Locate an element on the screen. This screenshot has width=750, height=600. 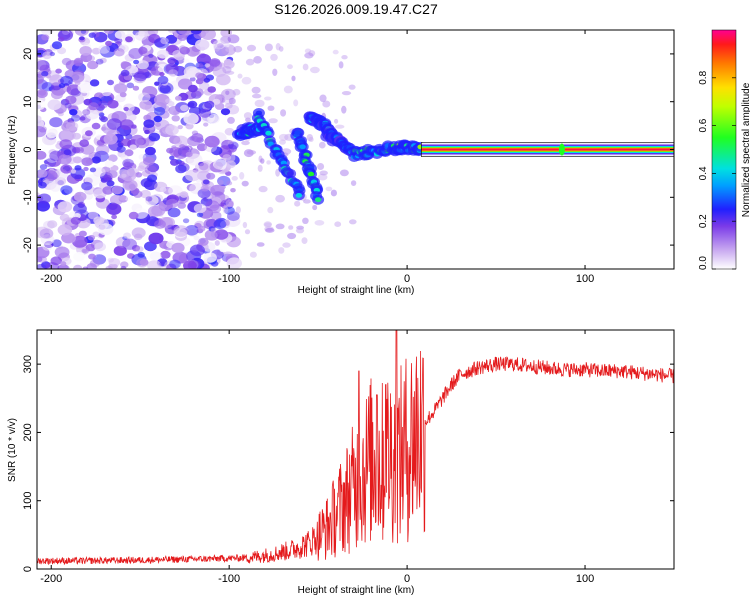
y-tick-label: 0 is located at coordinates (28, 569).